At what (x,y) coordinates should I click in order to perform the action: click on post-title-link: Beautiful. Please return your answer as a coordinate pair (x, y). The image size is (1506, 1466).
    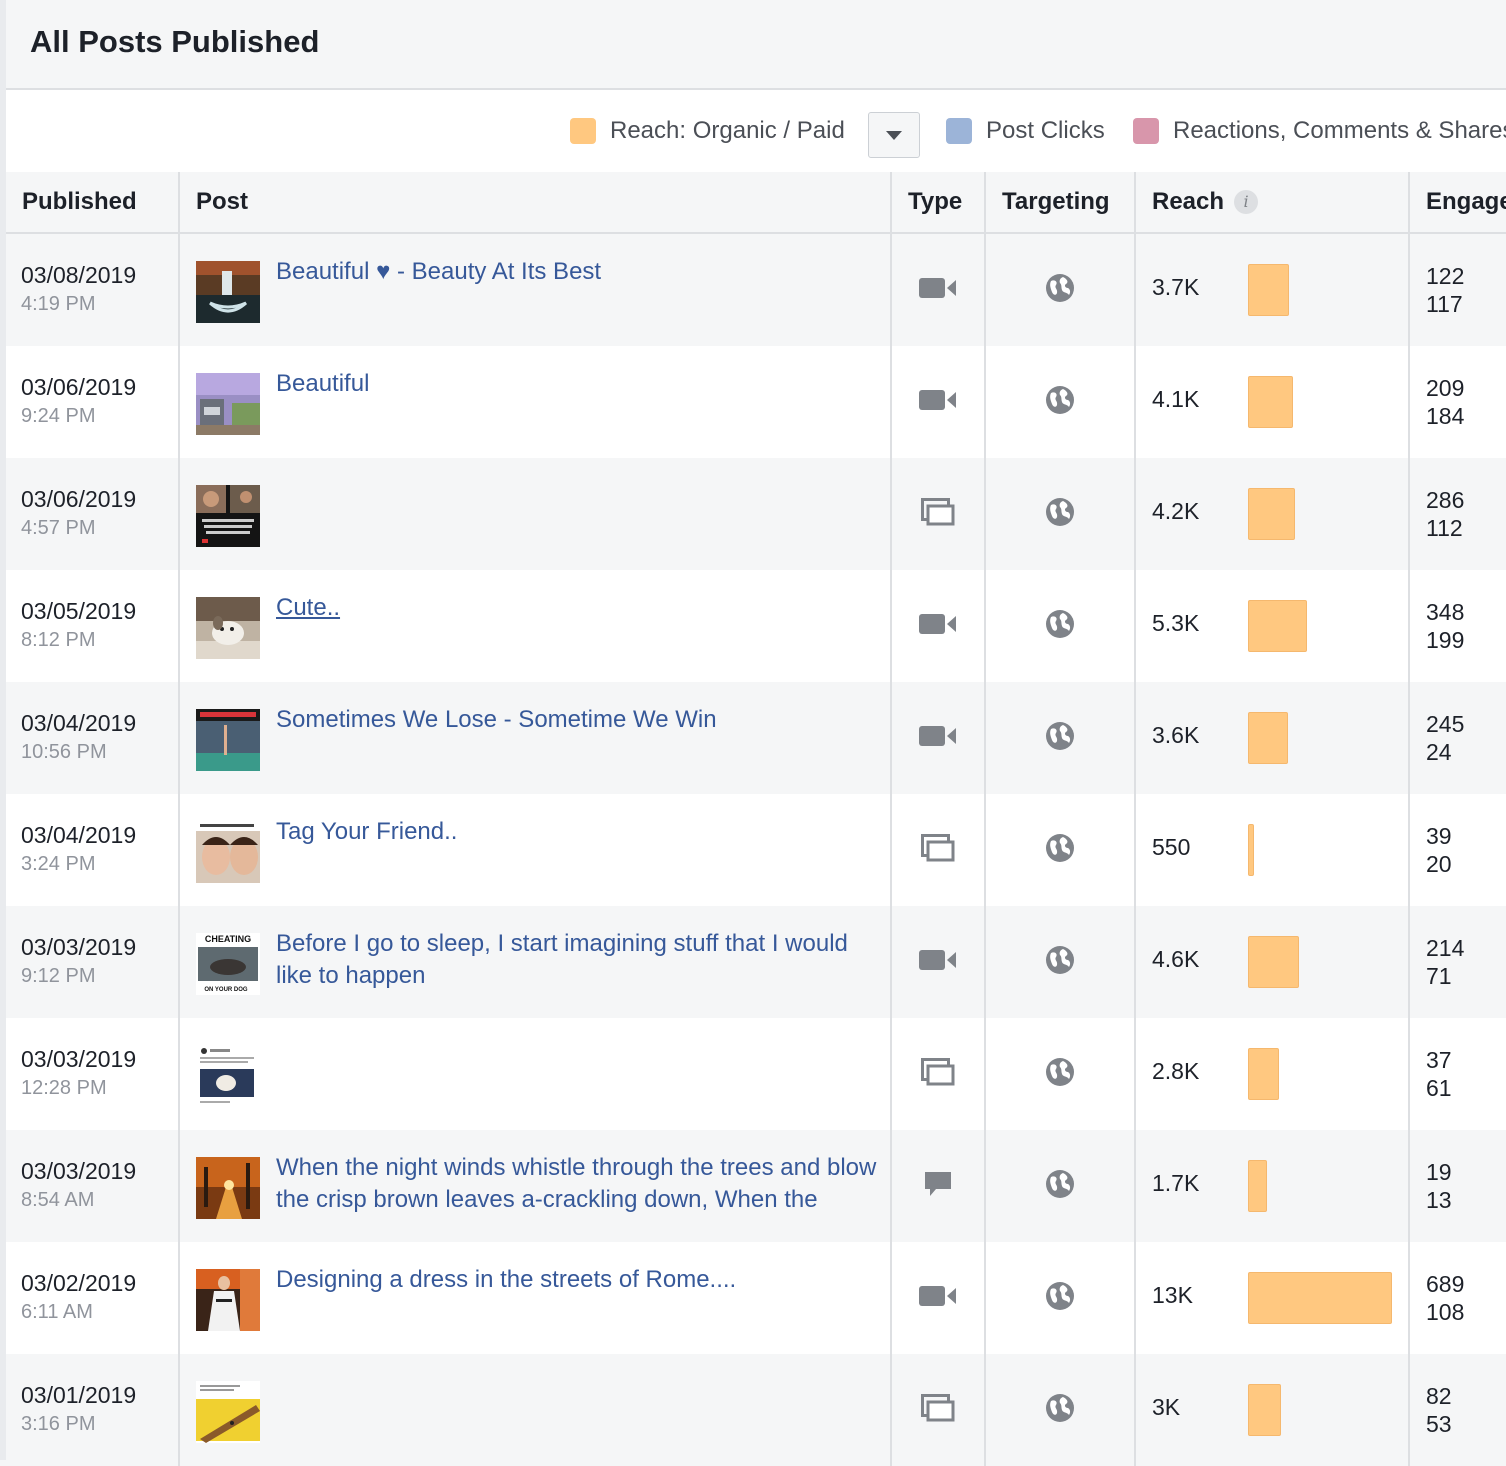
    Looking at the image, I should click on (323, 383).